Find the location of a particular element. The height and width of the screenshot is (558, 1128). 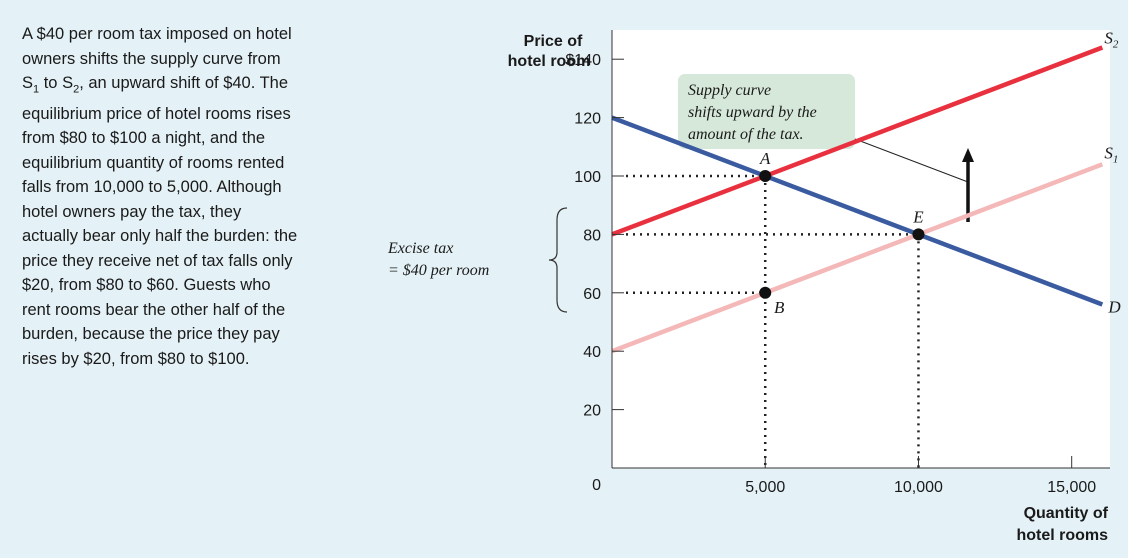

annotation-background is located at coordinates (766, 111).